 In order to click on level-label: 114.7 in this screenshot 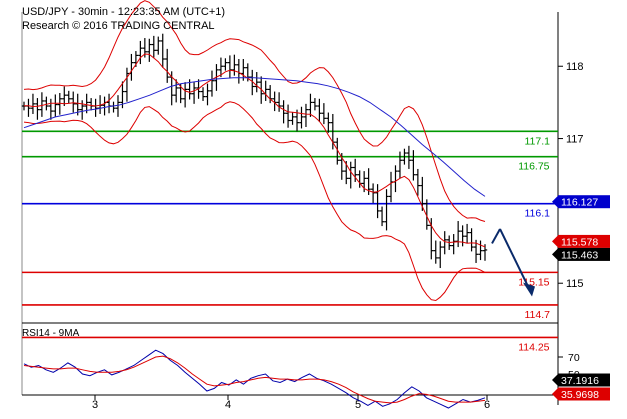, I will do `click(538, 315)`.